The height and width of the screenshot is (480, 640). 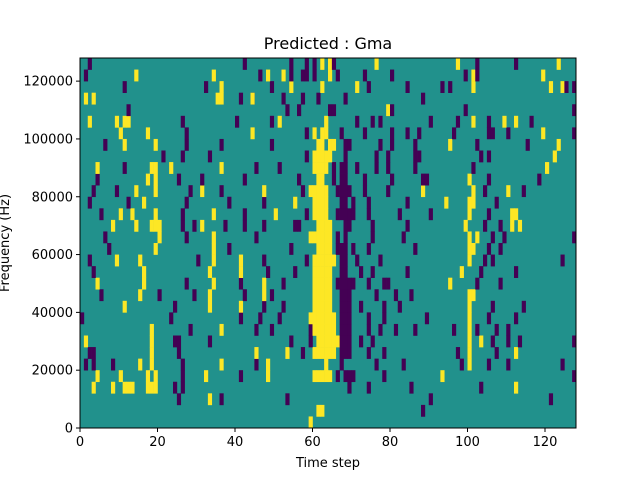 I want to click on x-axis-label: Time step, so click(x=327, y=463).